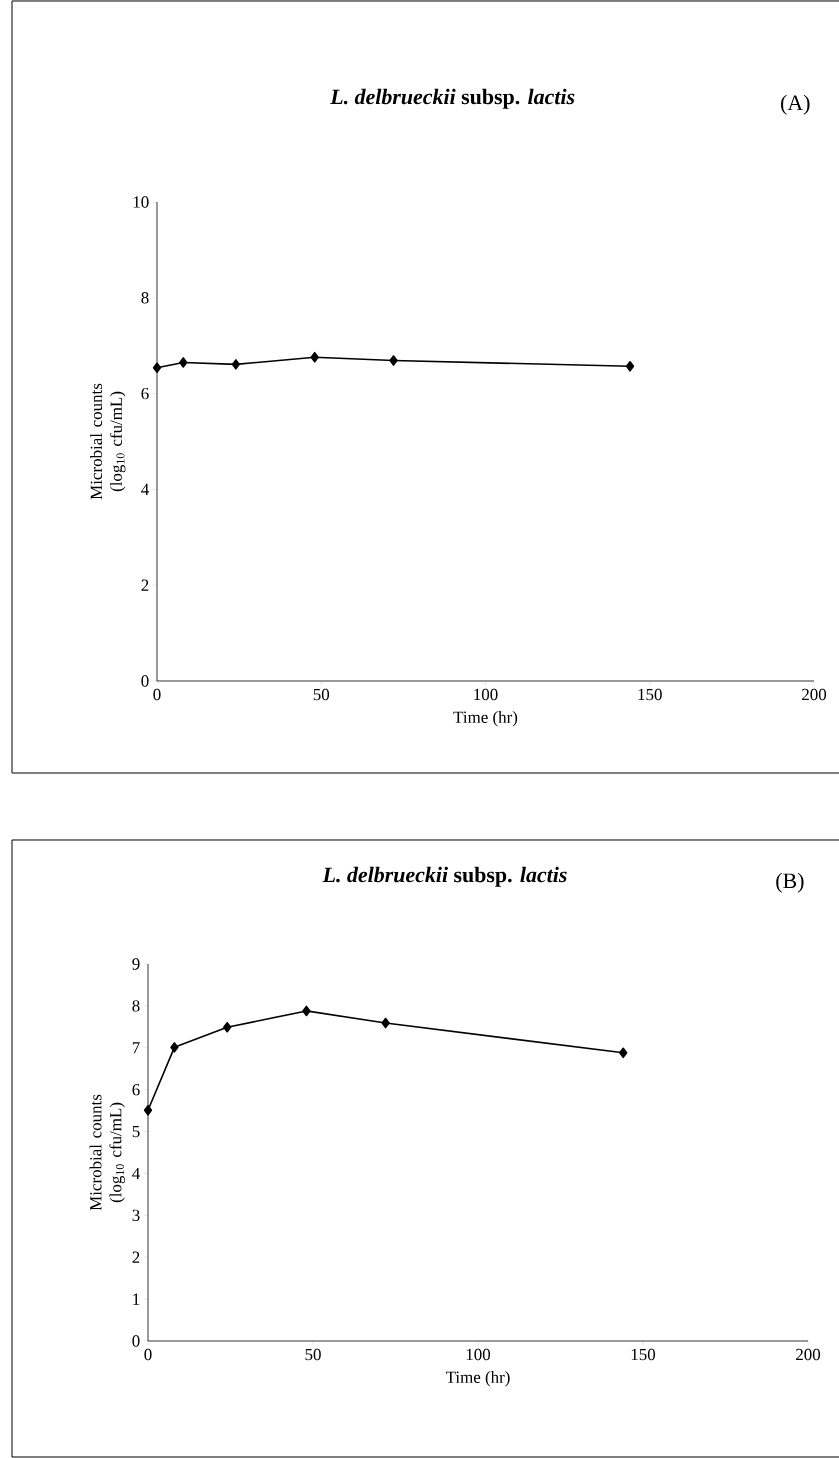 The width and height of the screenshot is (839, 1458). Describe the element at coordinates (136, 964) in the screenshot. I see `y-tick-label: 9` at that location.